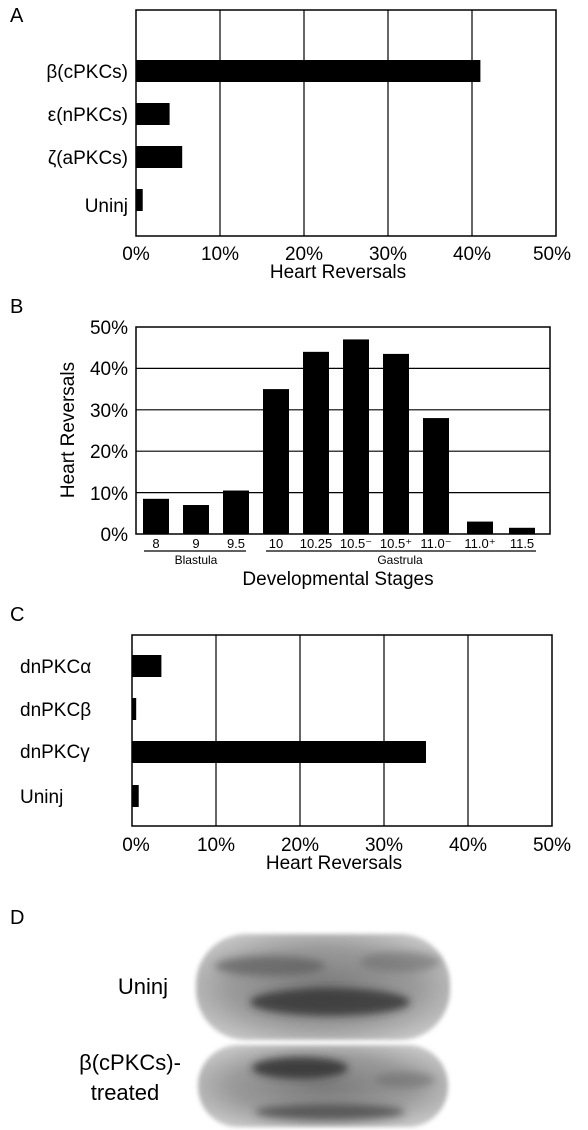 This screenshot has width=588, height=1130. Describe the element at coordinates (400, 560) in the screenshot. I see `panel-b-group-label: Gastrula` at that location.